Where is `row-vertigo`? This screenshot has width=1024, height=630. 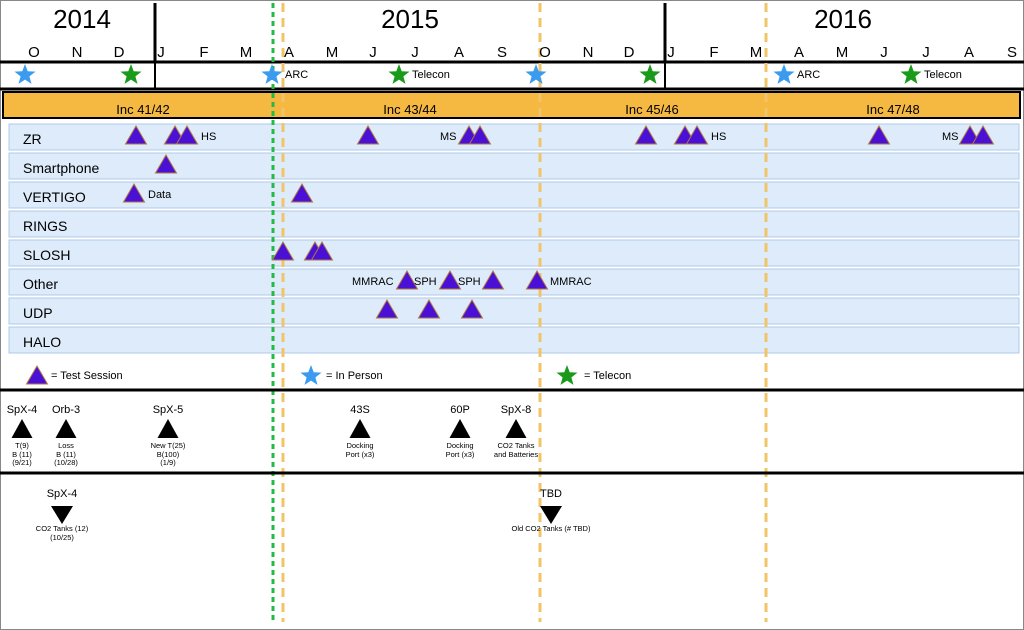 row-vertigo is located at coordinates (514, 195).